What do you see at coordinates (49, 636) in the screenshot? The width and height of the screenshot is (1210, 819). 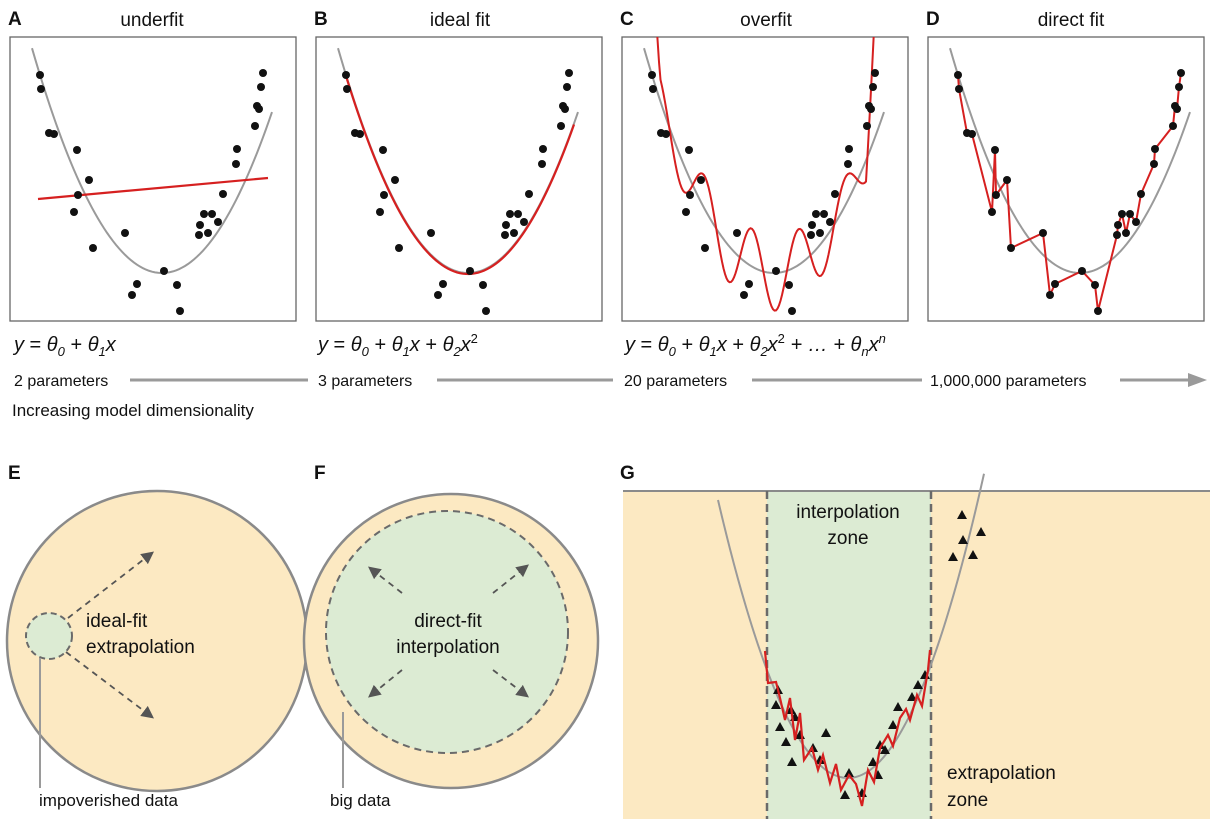 I see `panel-e-sample-region` at bounding box center [49, 636].